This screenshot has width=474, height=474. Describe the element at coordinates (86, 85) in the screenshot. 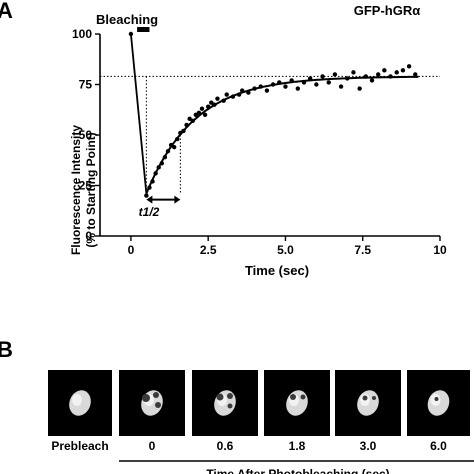

I see `y-tick-label: 75` at that location.